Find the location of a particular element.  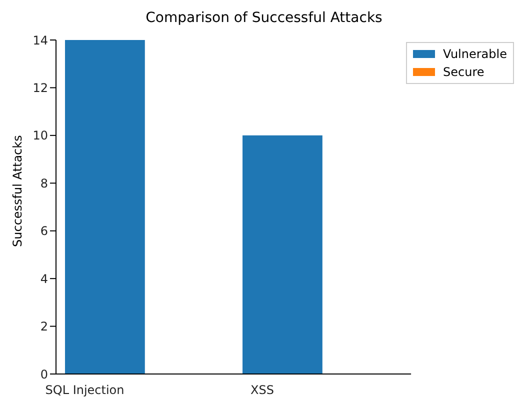

y-tick-label: 2 is located at coordinates (44, 327).